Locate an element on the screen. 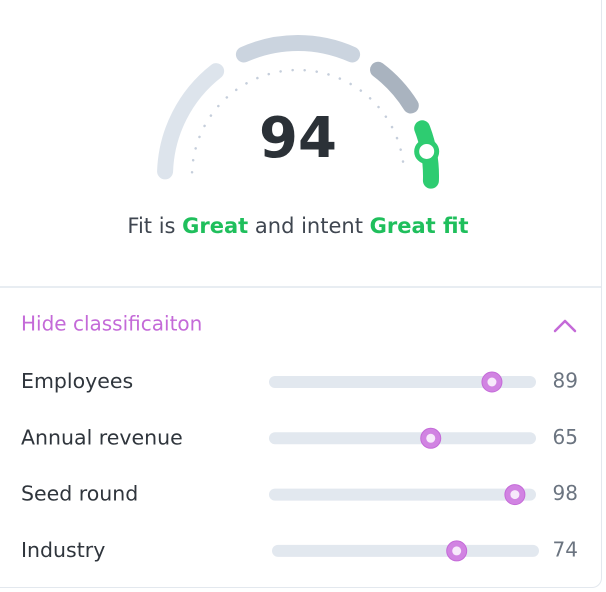 Image resolution: width=606 pixels, height=592 pixels. row-label: Annual revenue is located at coordinates (102, 437).